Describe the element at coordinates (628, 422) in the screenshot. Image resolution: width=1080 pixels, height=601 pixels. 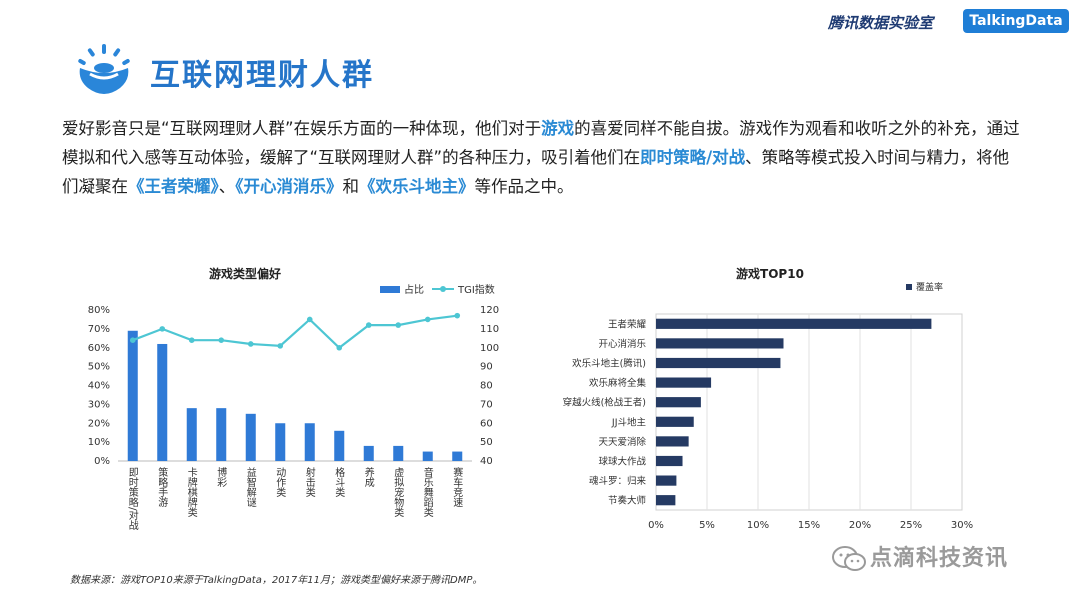
I see `y-tick-label: JJ斗地主` at that location.